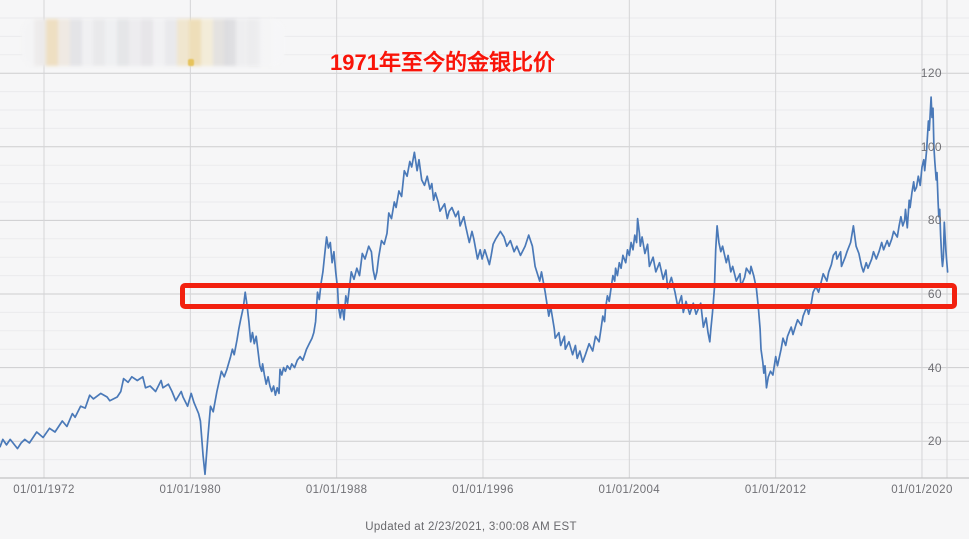  Describe the element at coordinates (934, 294) in the screenshot. I see `y-axis-tick-label: 60` at that location.